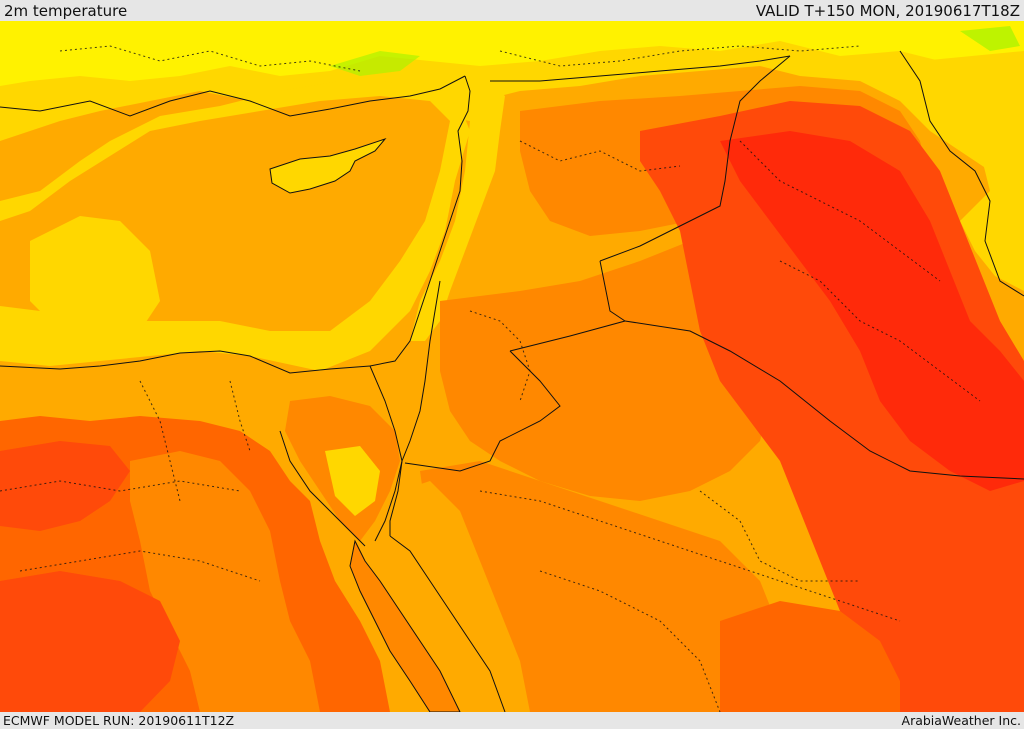  Describe the element at coordinates (66, 11) in the screenshot. I see `map-title: 2m temperature` at that location.